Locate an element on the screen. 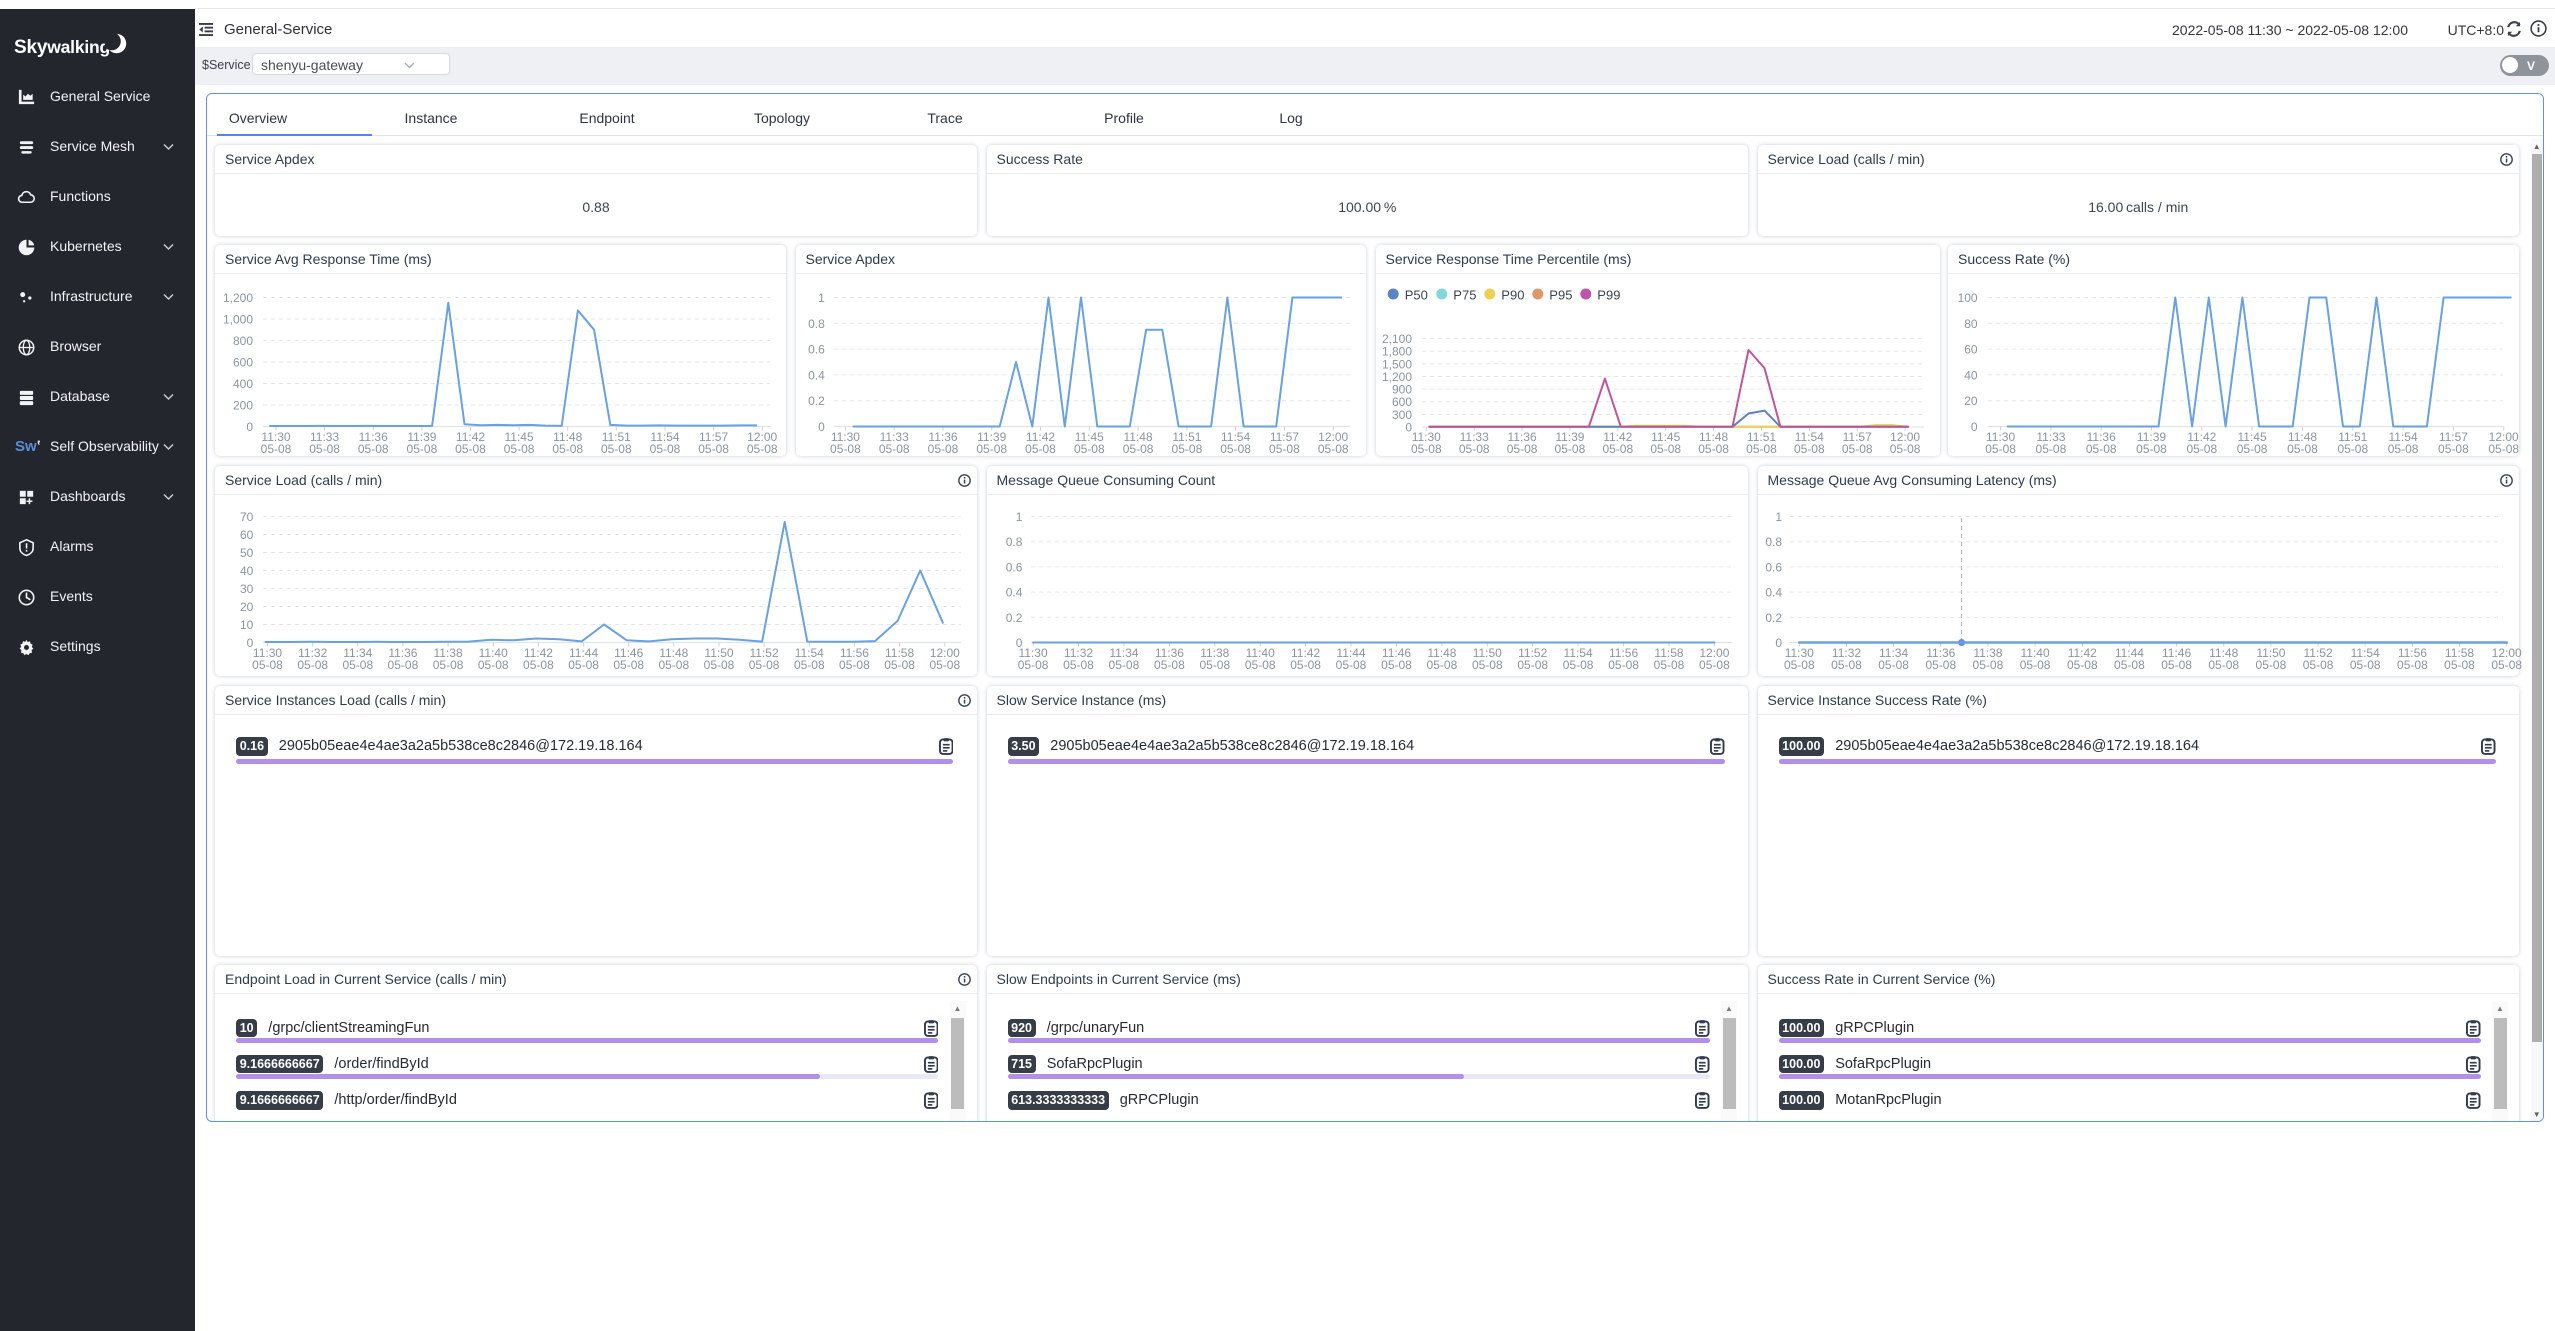 Image resolution: width=2555 pixels, height=1331 pixels. svg-text: 11:52 is located at coordinates (1532, 653).